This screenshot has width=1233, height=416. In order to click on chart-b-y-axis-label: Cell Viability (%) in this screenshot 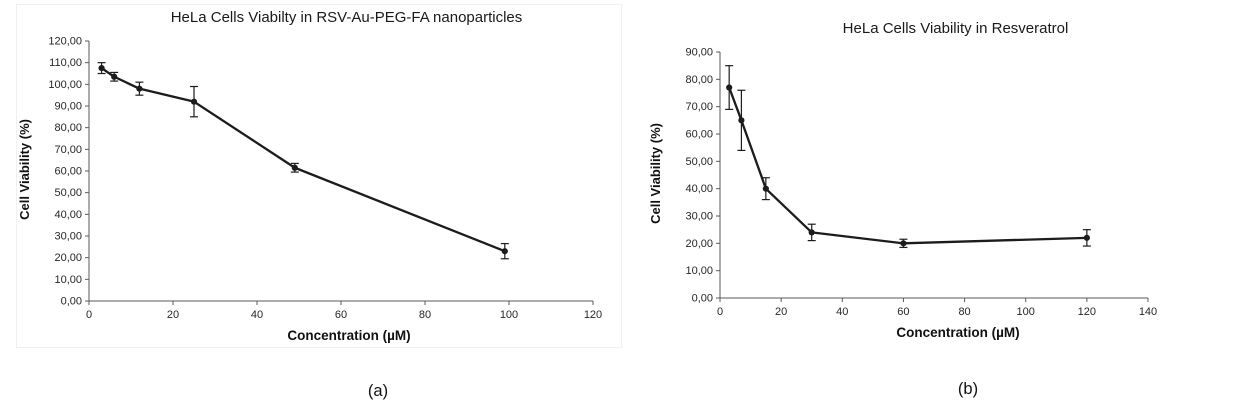, I will do `click(655, 173)`.